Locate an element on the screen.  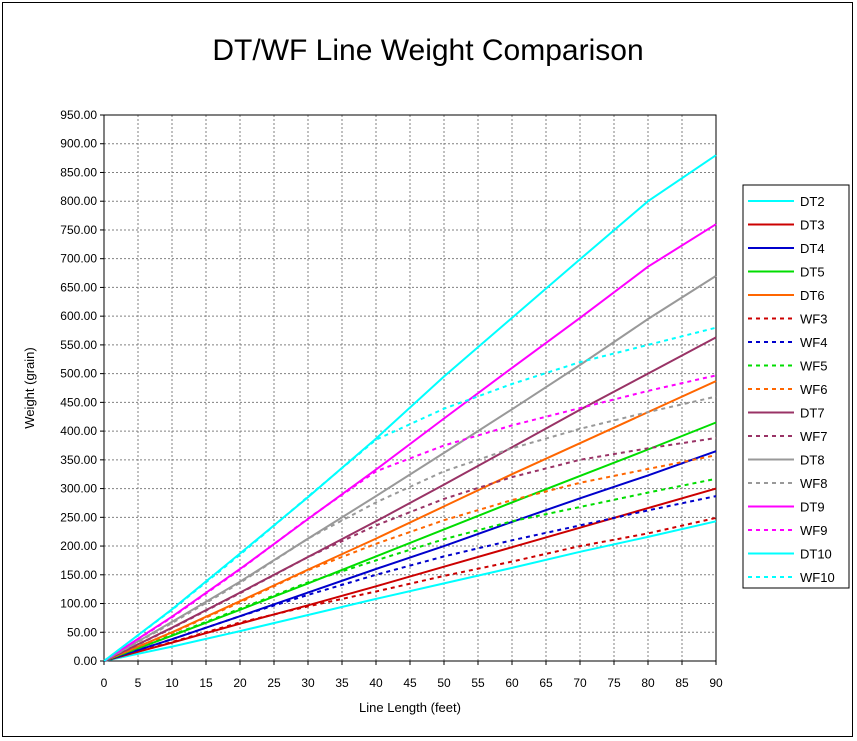
legend-label-dt5: DT5 is located at coordinates (812, 272).